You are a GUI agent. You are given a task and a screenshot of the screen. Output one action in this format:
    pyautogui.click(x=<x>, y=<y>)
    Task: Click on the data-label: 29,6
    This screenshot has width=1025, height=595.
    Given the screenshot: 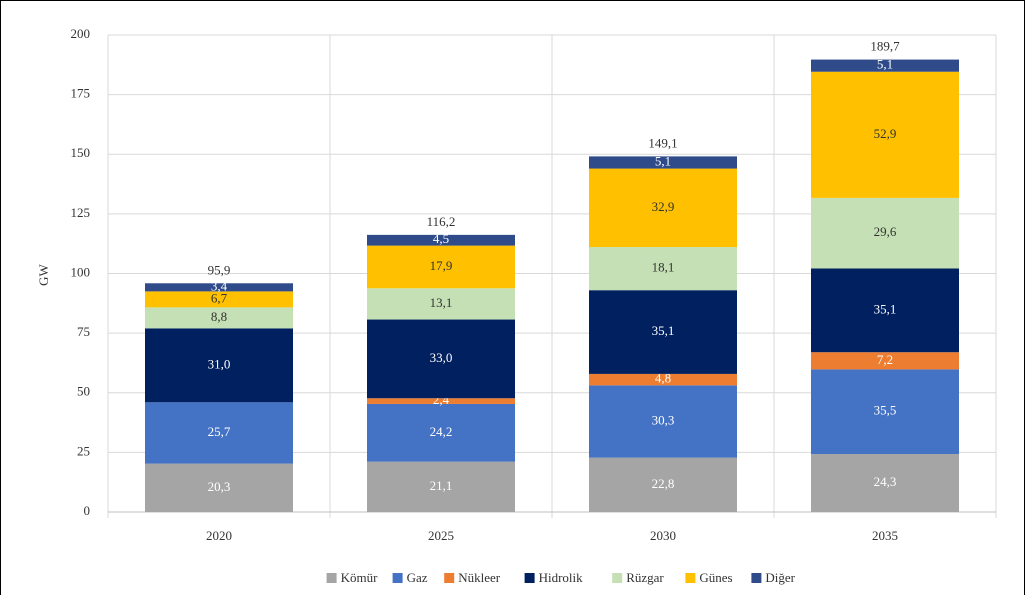 What is the action you would take?
    pyautogui.click(x=885, y=231)
    